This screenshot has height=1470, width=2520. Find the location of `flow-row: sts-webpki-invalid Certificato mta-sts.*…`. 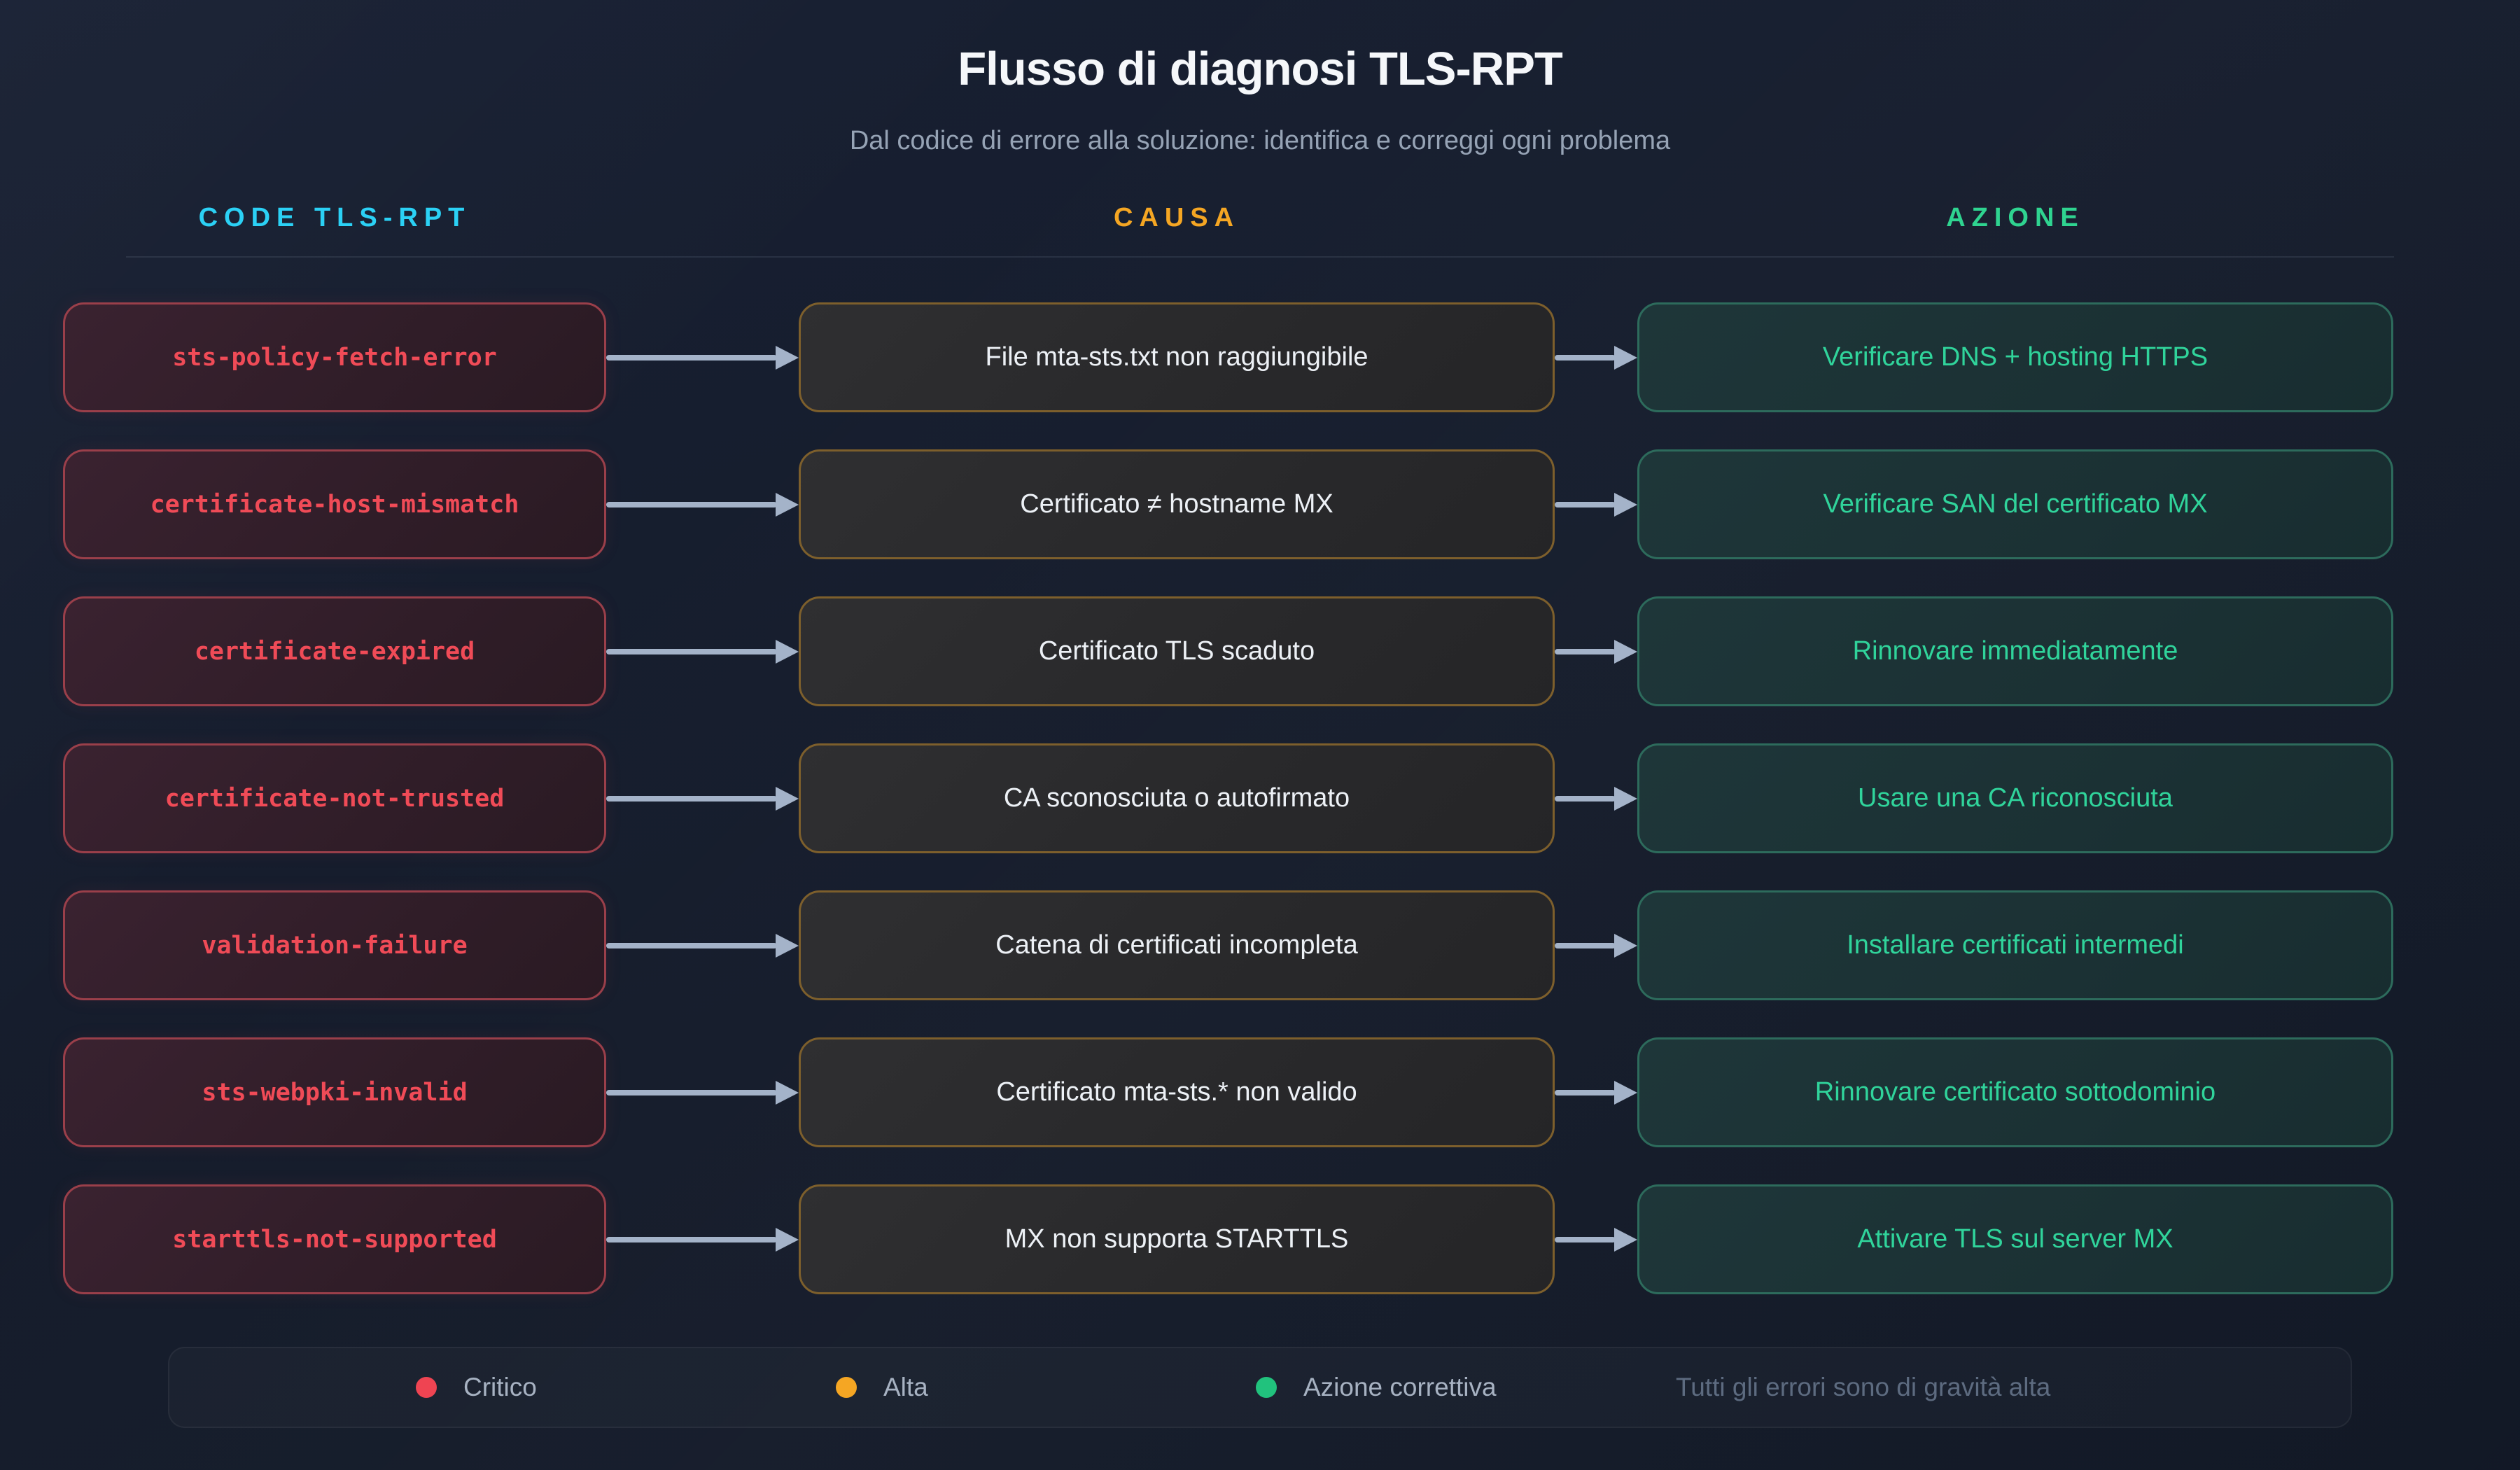

flow-row: sts-webpki-invalid Certificato mta-sts.*… is located at coordinates (1291, 1092).